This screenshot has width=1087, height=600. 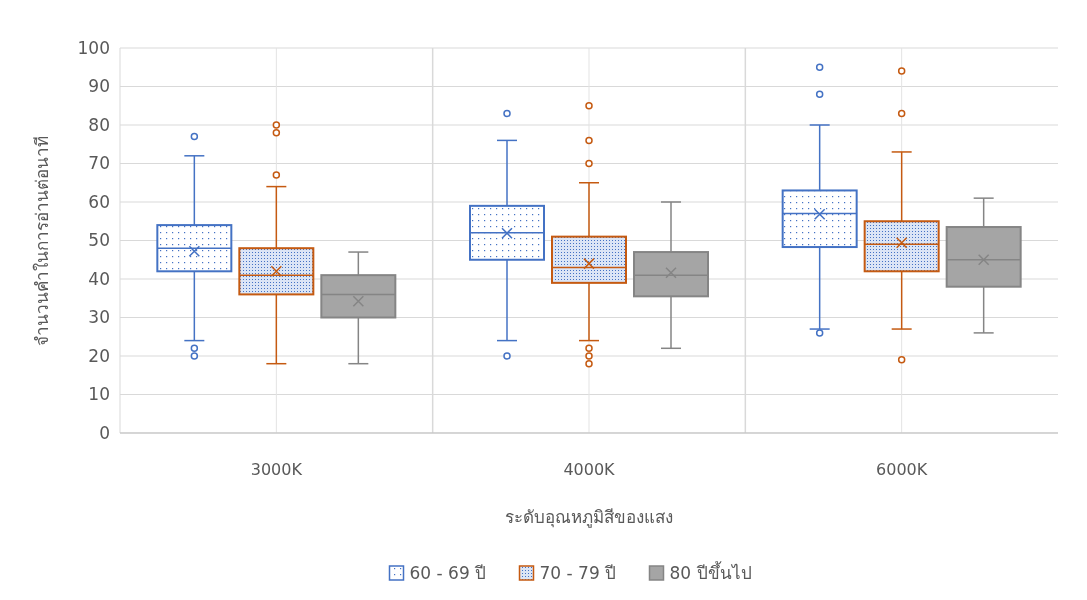 What do you see at coordinates (99, 201) in the screenshot?
I see `y-tick-label: 60` at bounding box center [99, 201].